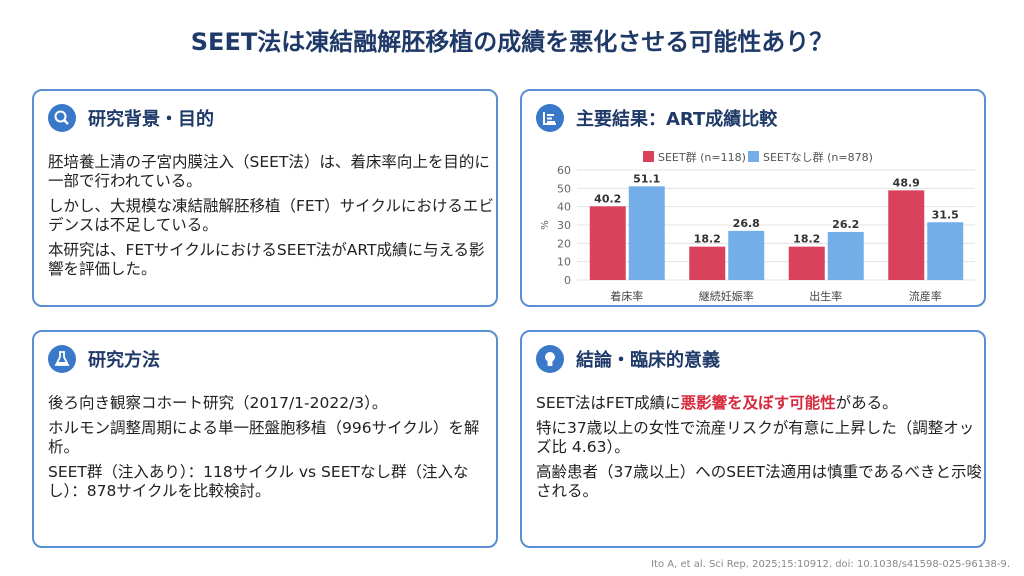 The image size is (1024, 576). What do you see at coordinates (62, 359) in the screenshot?
I see `flask-icon` at bounding box center [62, 359].